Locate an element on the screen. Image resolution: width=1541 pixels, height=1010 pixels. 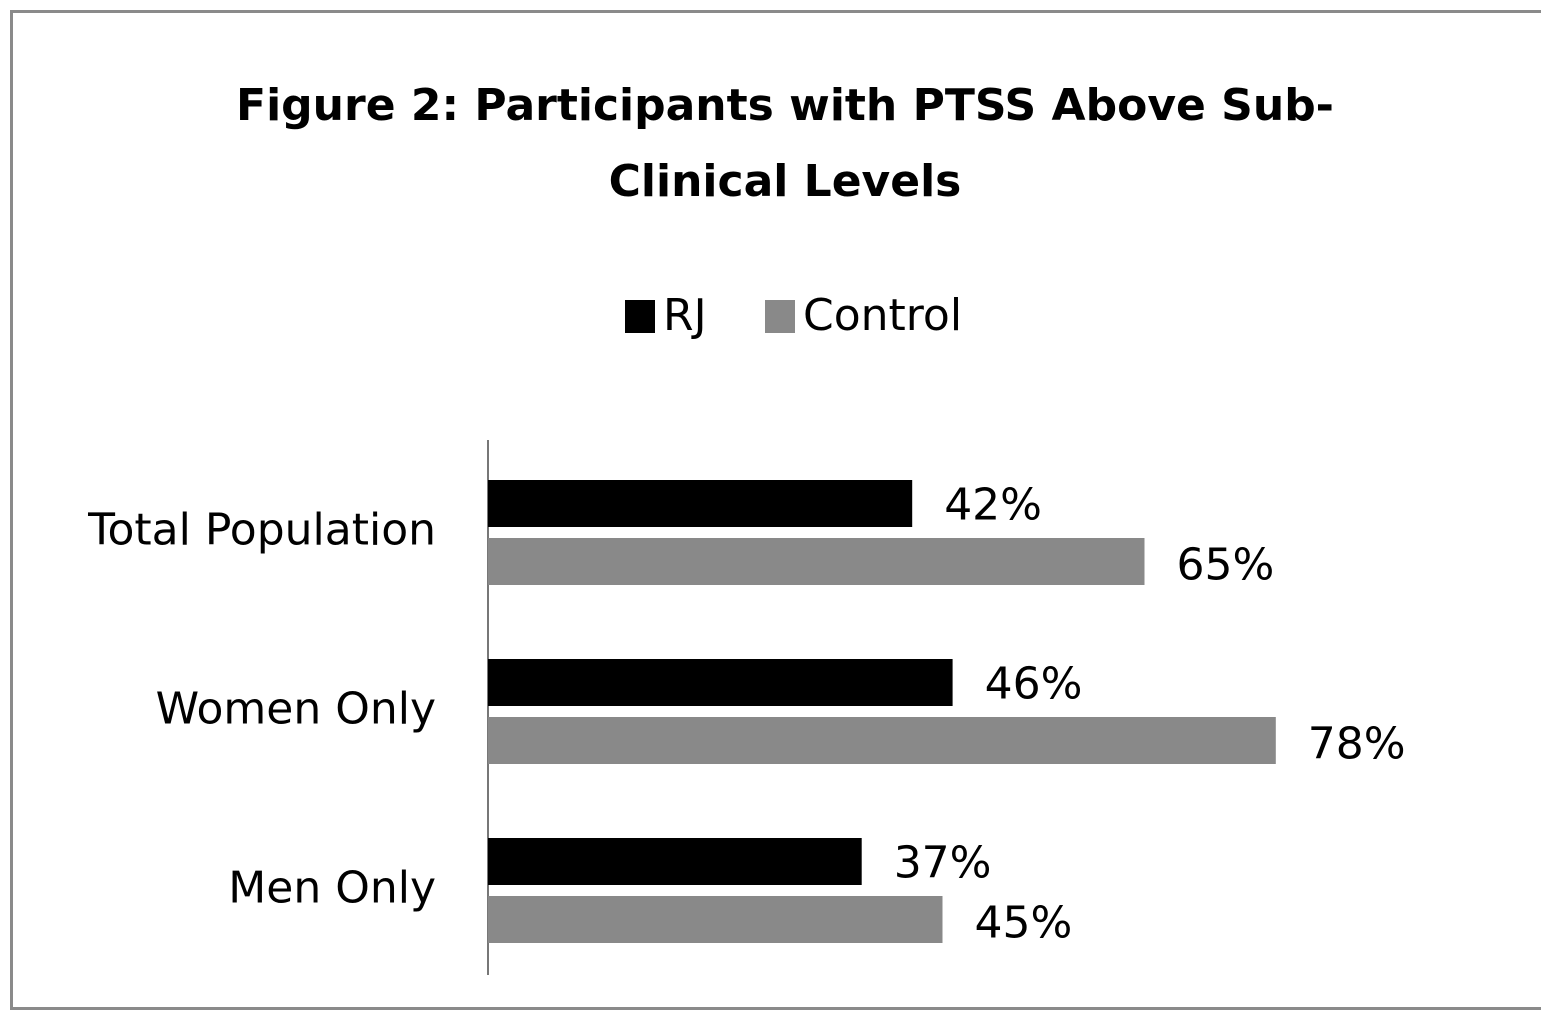
y-tick-label: Women Only is located at coordinates (296, 709).